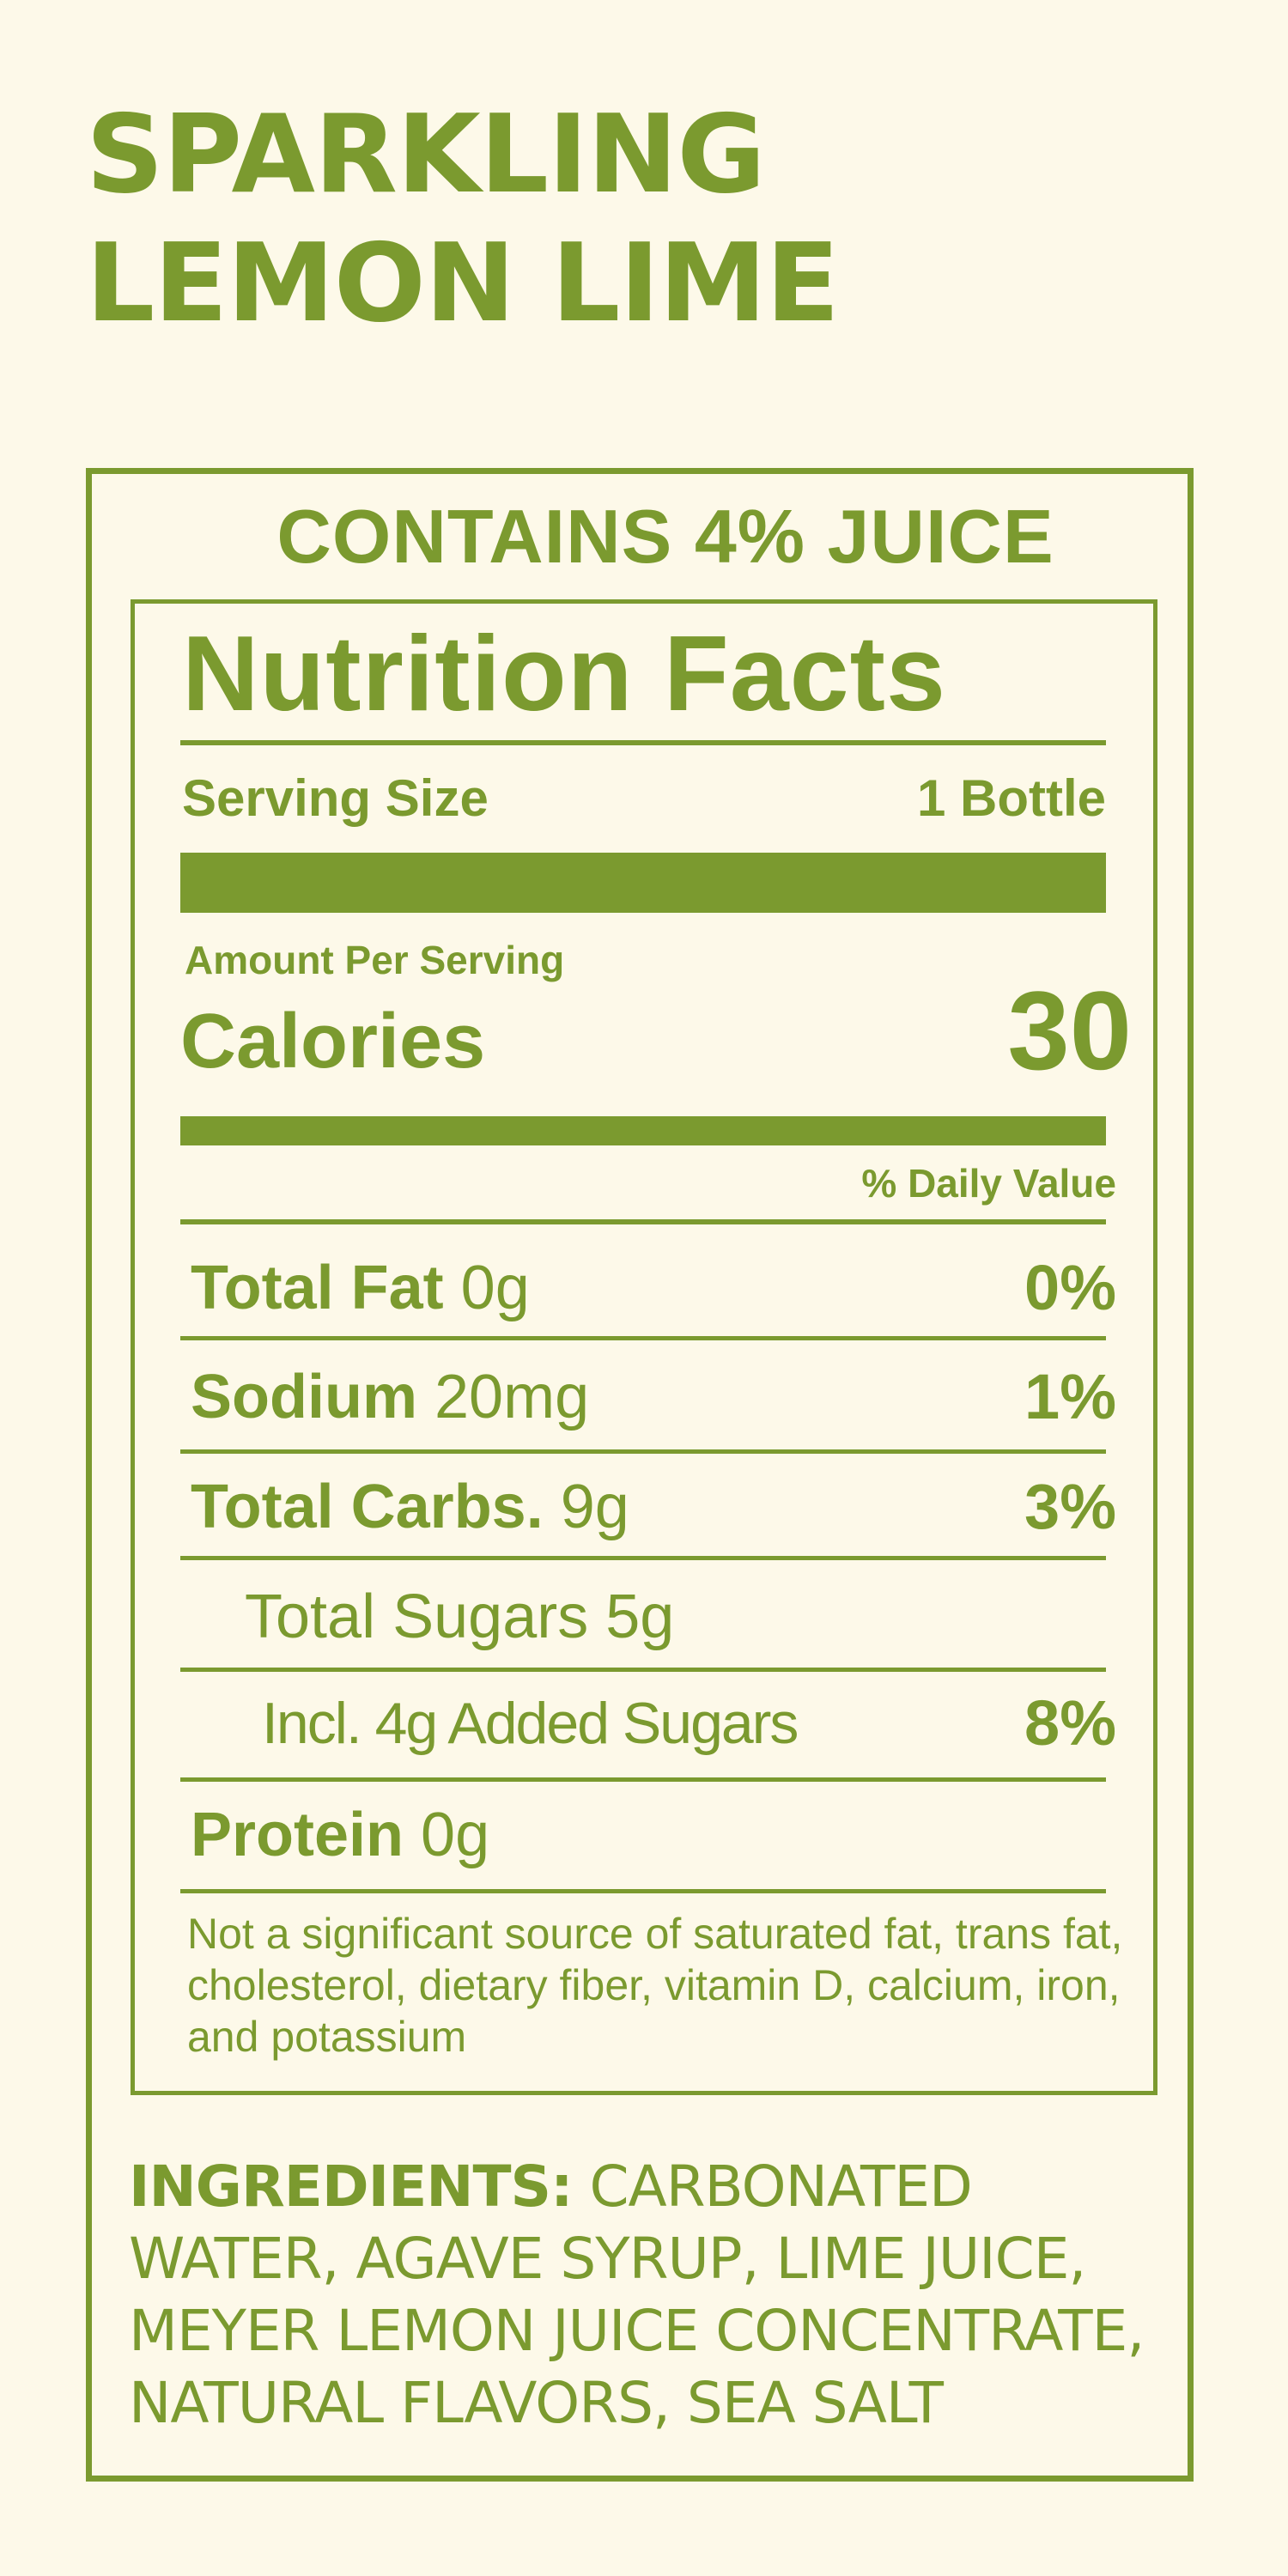 The height and width of the screenshot is (2576, 1288). I want to click on nutrient-row-total-carbs: Total Carbs. 9g, so click(410, 1507).